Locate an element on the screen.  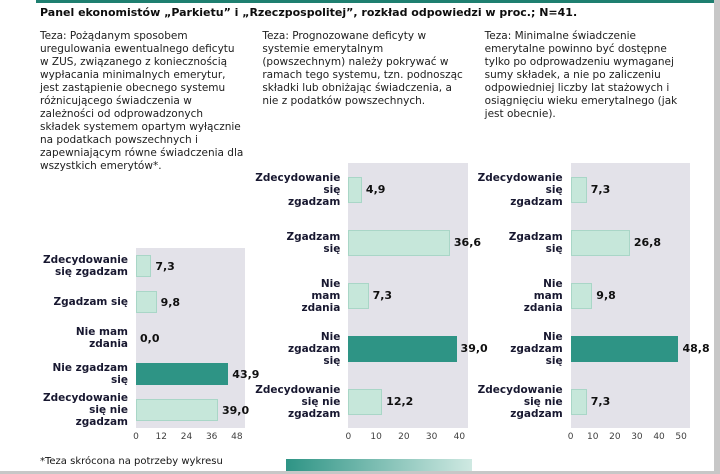
chart-row: Zdecydowanie się zgadzam 4,9 is located at coordinates (361, 189).